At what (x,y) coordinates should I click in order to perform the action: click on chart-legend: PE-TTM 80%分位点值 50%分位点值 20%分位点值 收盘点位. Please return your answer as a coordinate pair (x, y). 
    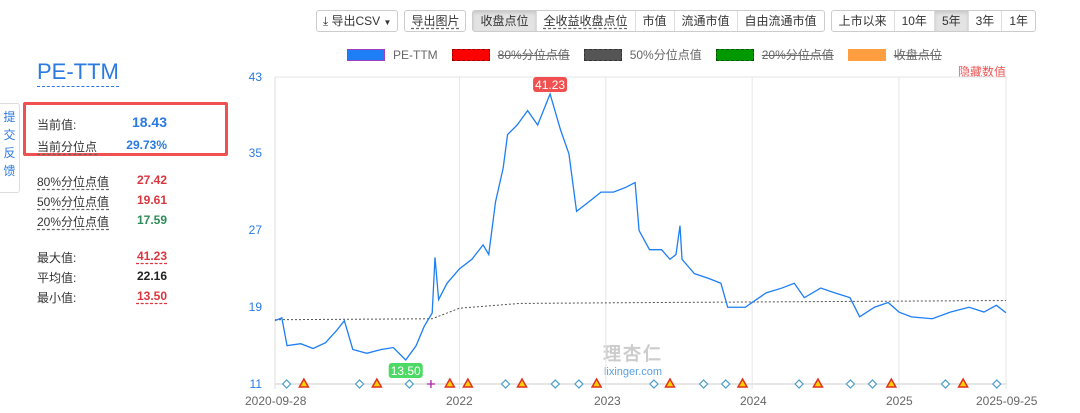
    Looking at the image, I should click on (651, 54).